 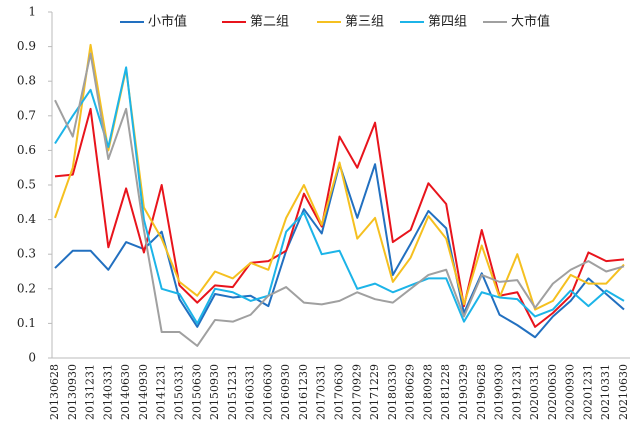 I want to click on x-tick-label: 20170630, so click(x=339, y=392).